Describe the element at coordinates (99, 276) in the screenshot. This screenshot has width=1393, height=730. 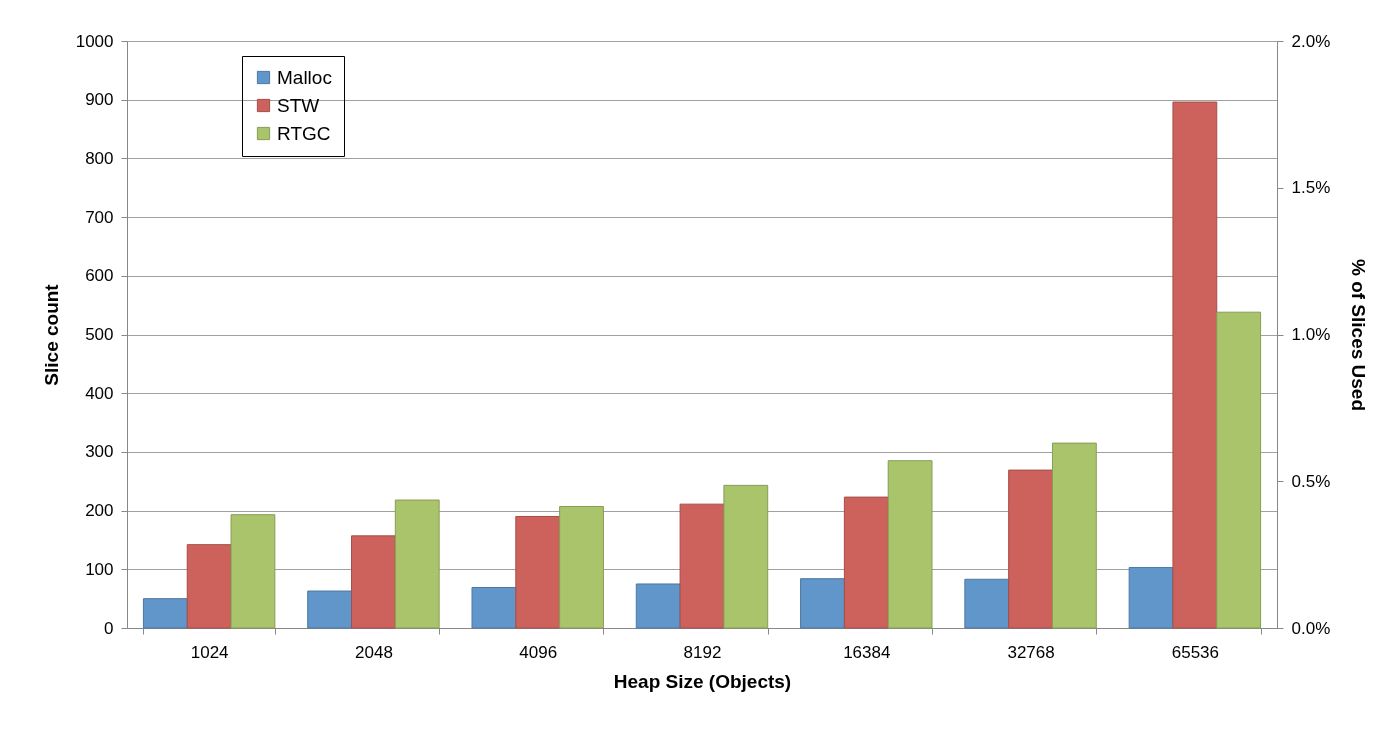
I see `y-tick-label: 600` at that location.